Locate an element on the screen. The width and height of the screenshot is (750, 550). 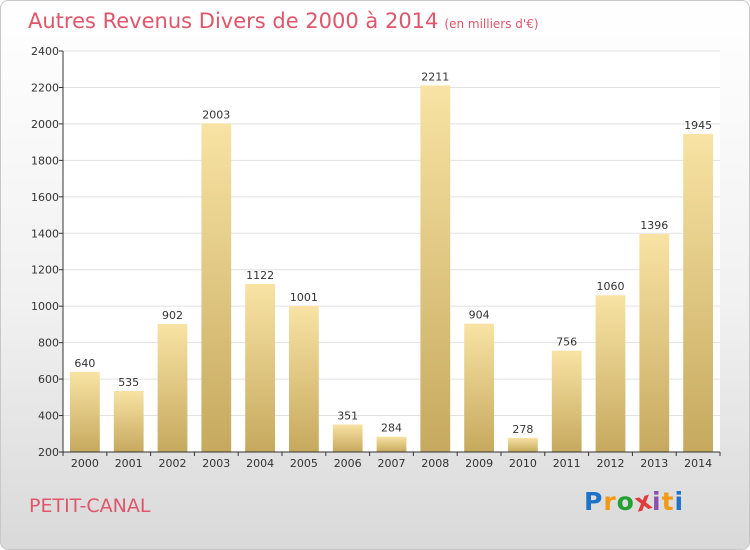
data-label: 2211 is located at coordinates (435, 76).